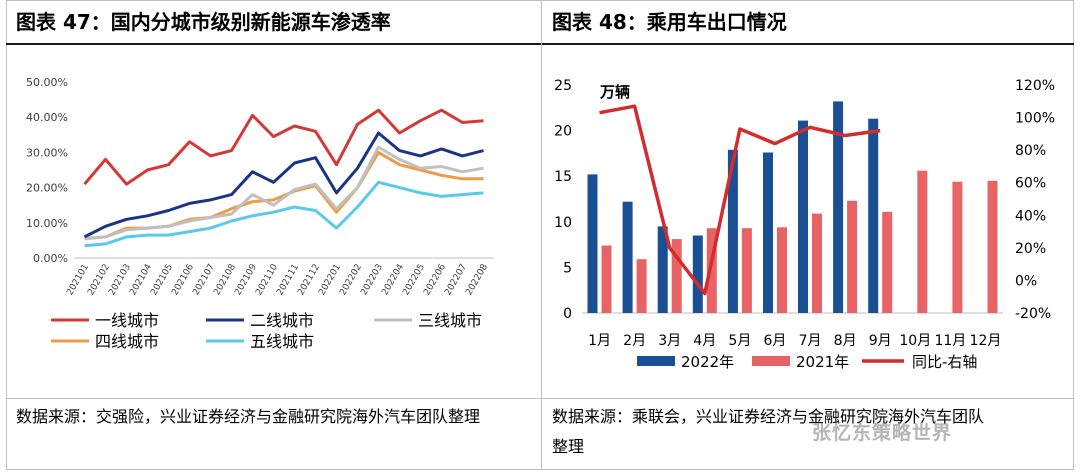 This screenshot has width=1080, height=475. I want to click on y-tick-label: 50.00%, so click(47, 82).